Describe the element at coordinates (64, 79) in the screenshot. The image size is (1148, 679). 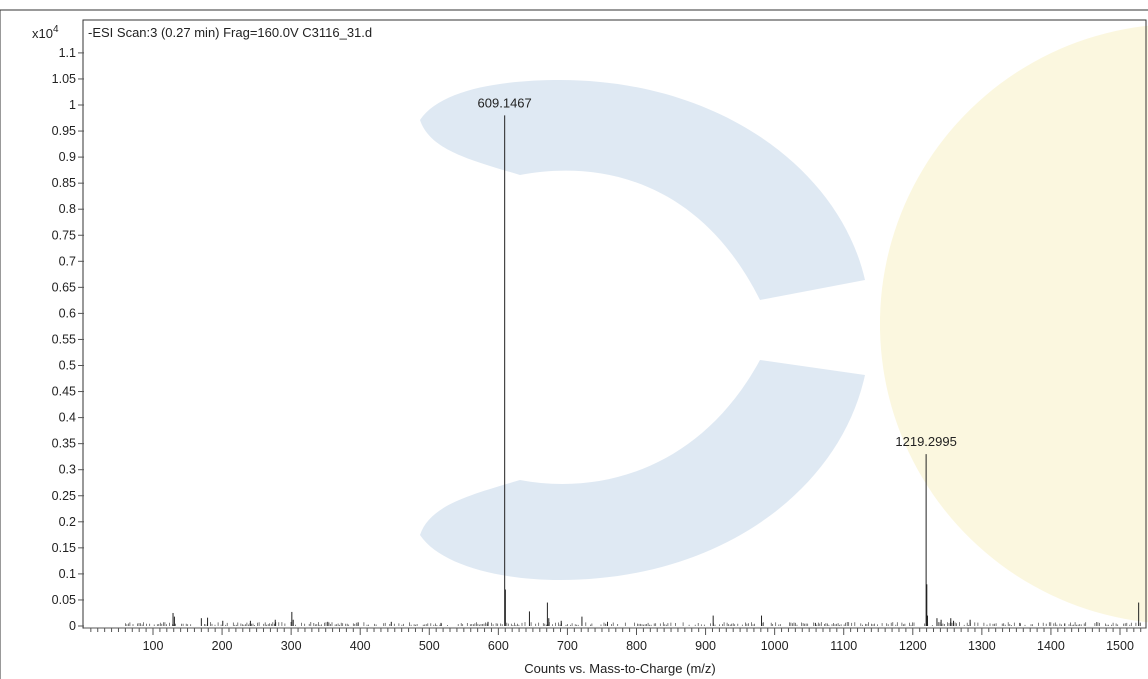
I see `y-tick-label-21: 1.05` at that location.